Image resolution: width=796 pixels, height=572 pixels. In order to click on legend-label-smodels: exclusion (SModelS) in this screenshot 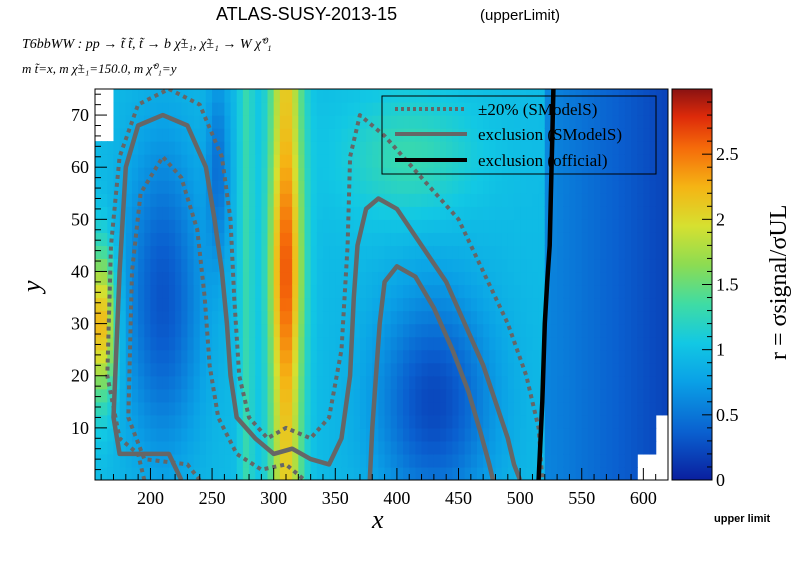, I will do `click(550, 134)`.